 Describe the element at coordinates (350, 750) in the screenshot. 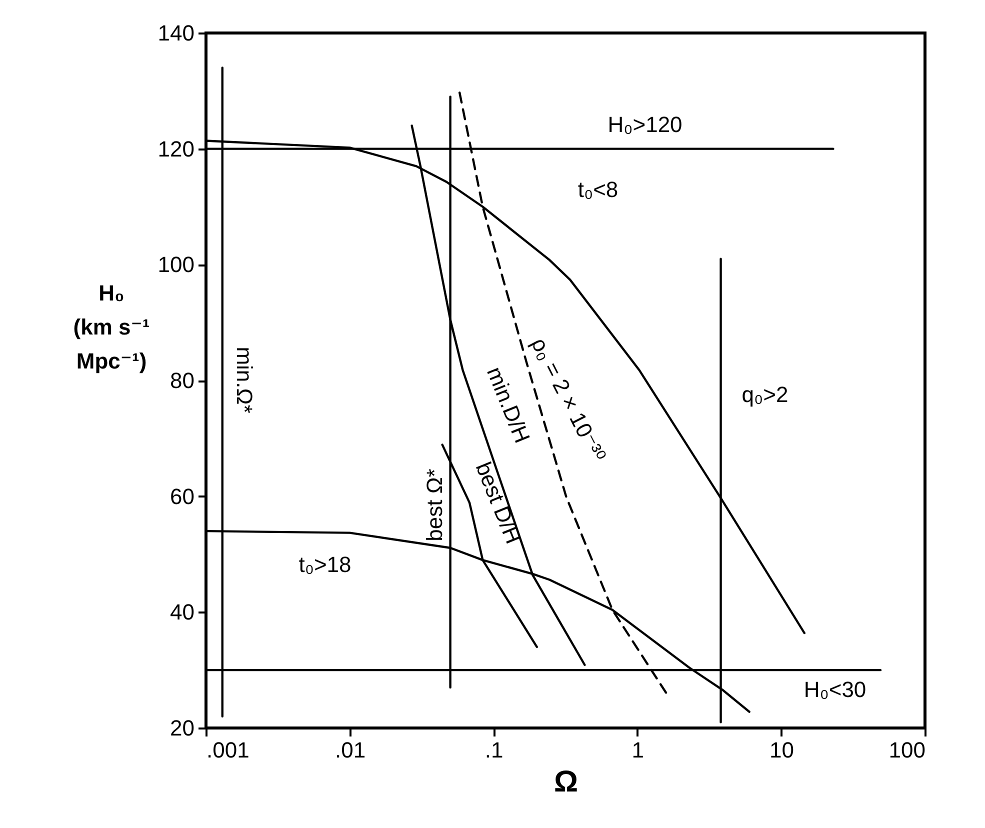

I see `x-tick-label: .01` at that location.